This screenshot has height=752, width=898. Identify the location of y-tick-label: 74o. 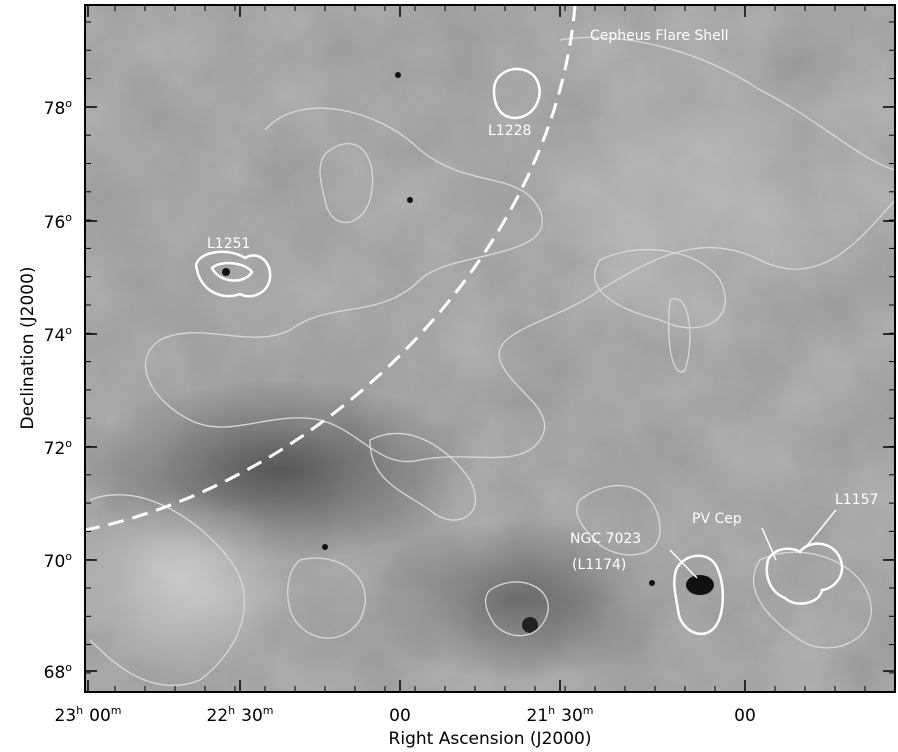
(58, 335).